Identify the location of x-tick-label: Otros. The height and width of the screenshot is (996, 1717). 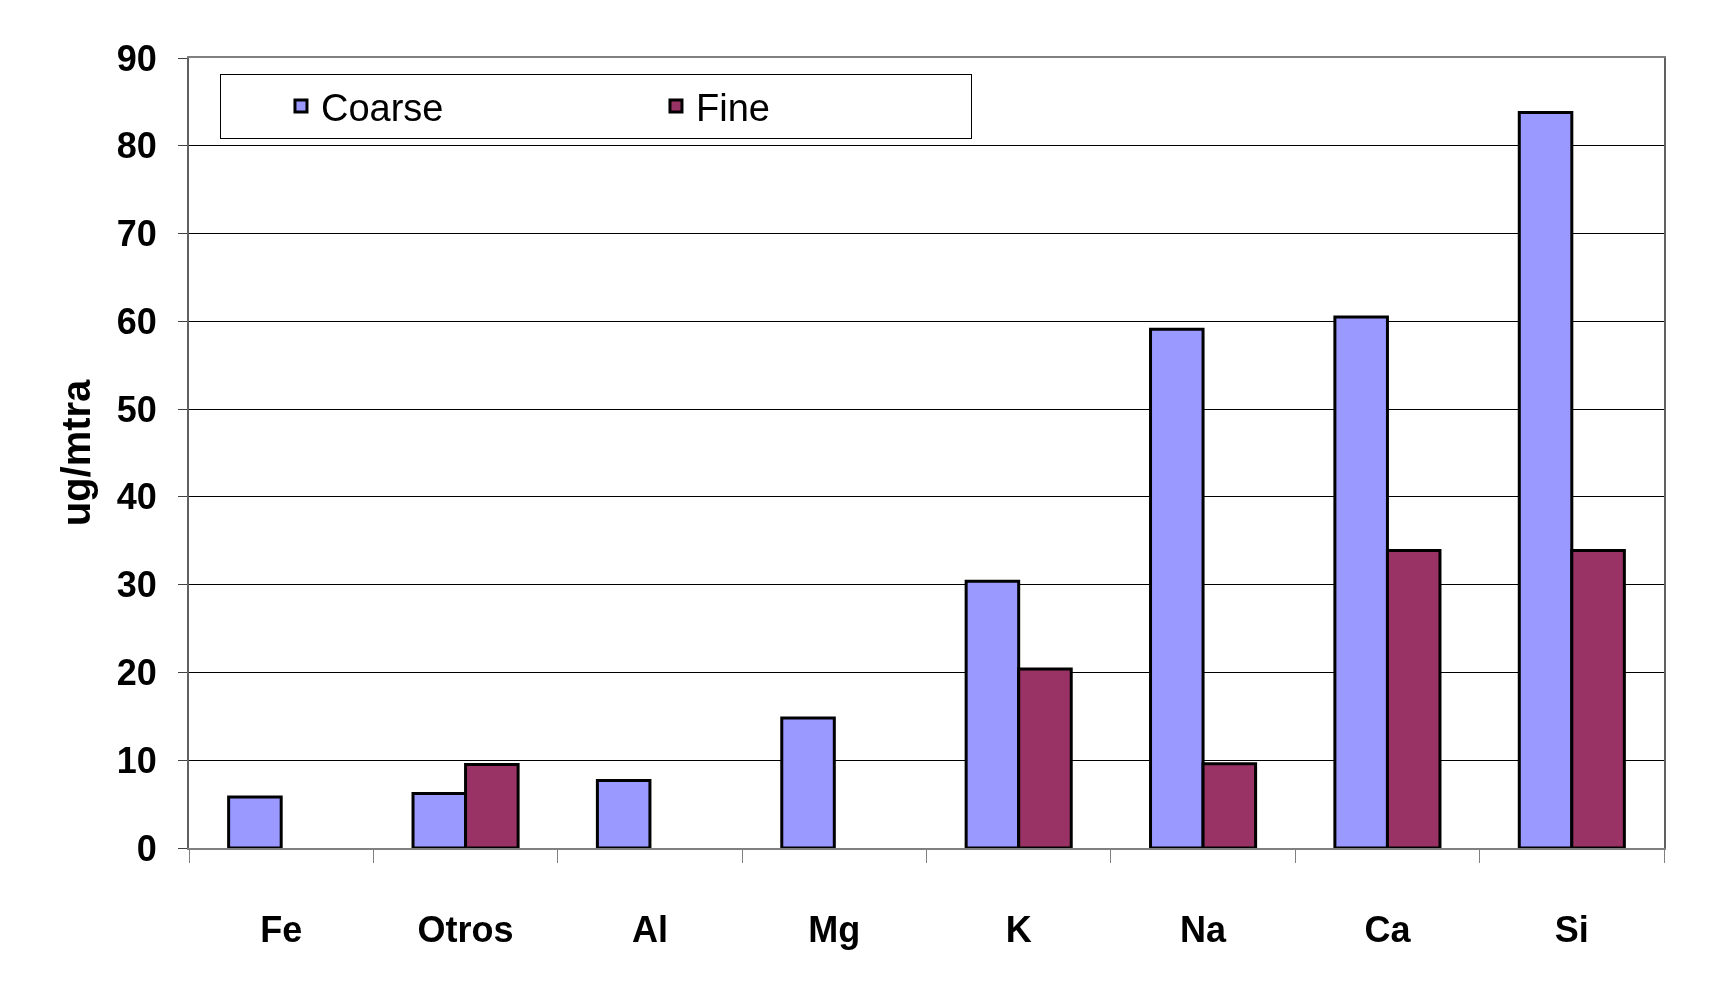
(465, 930).